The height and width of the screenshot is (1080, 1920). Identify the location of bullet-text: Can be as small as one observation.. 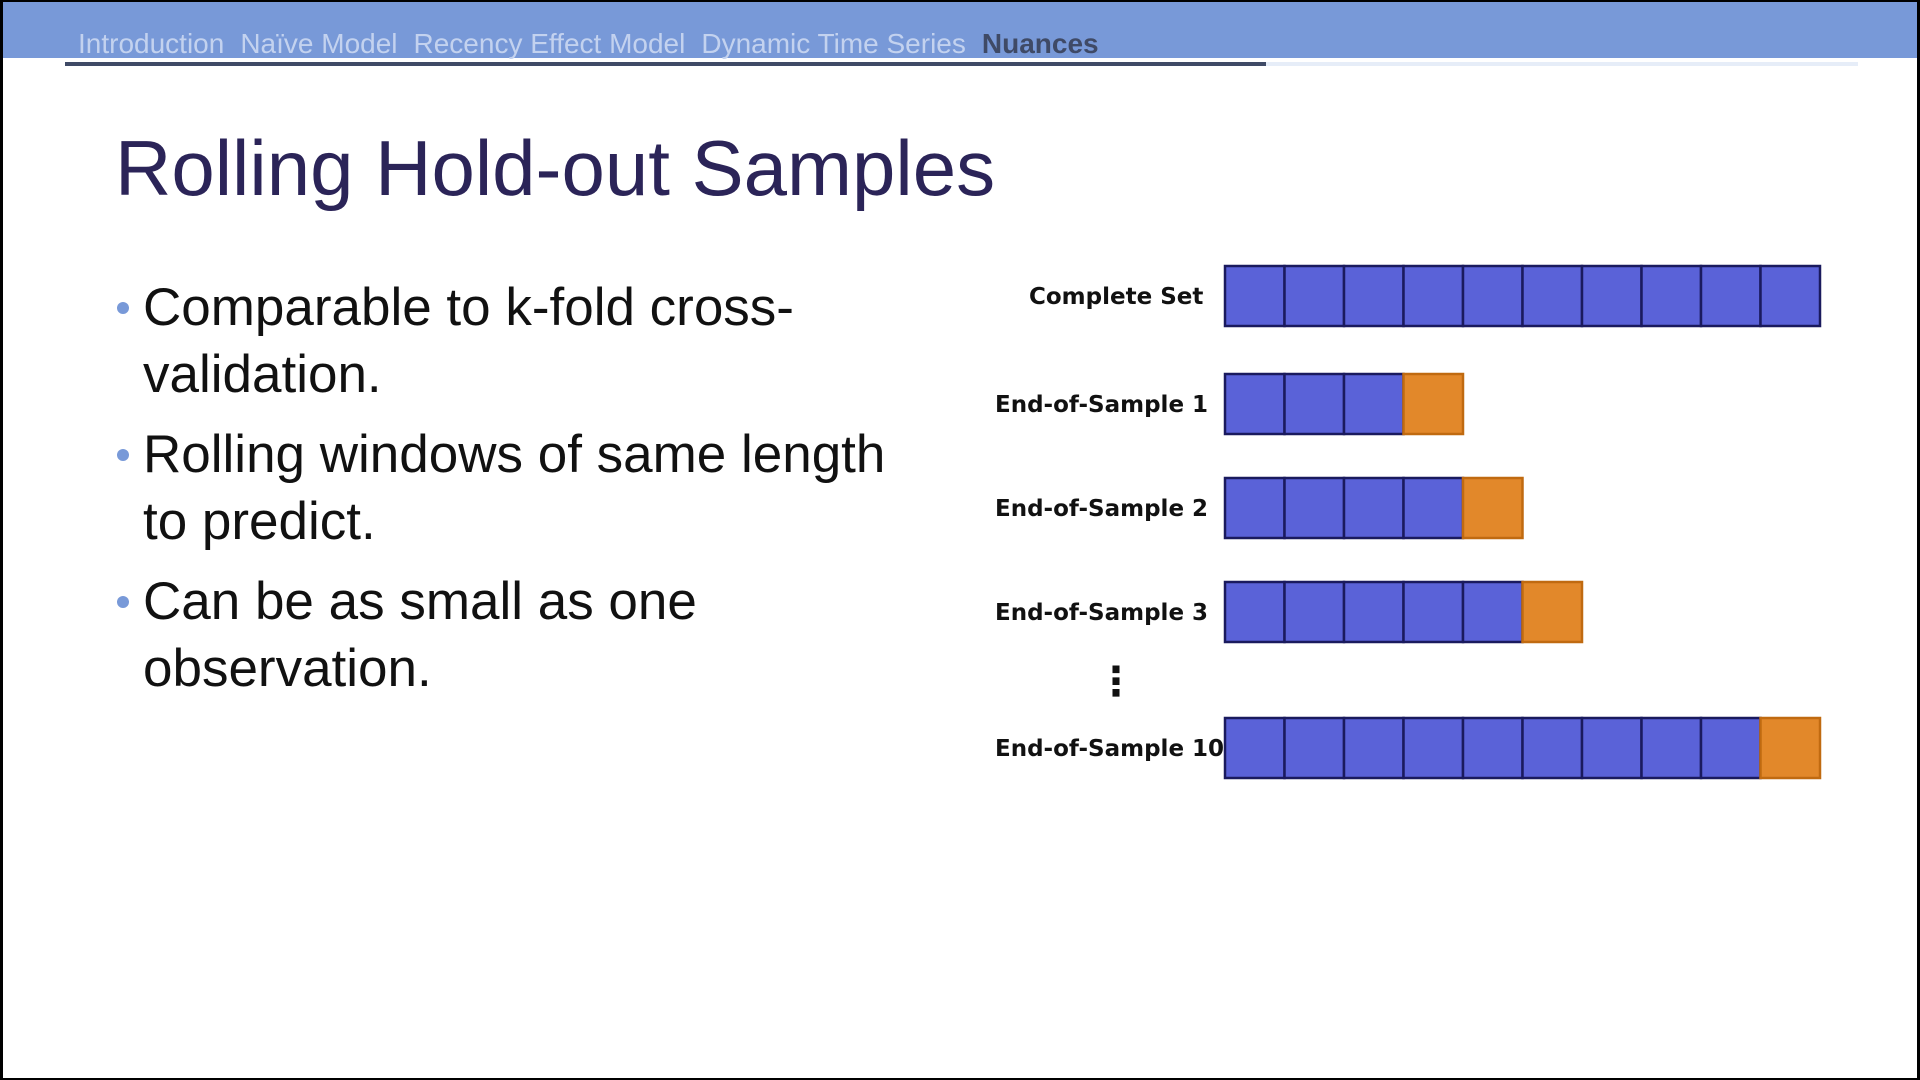
(420, 635).